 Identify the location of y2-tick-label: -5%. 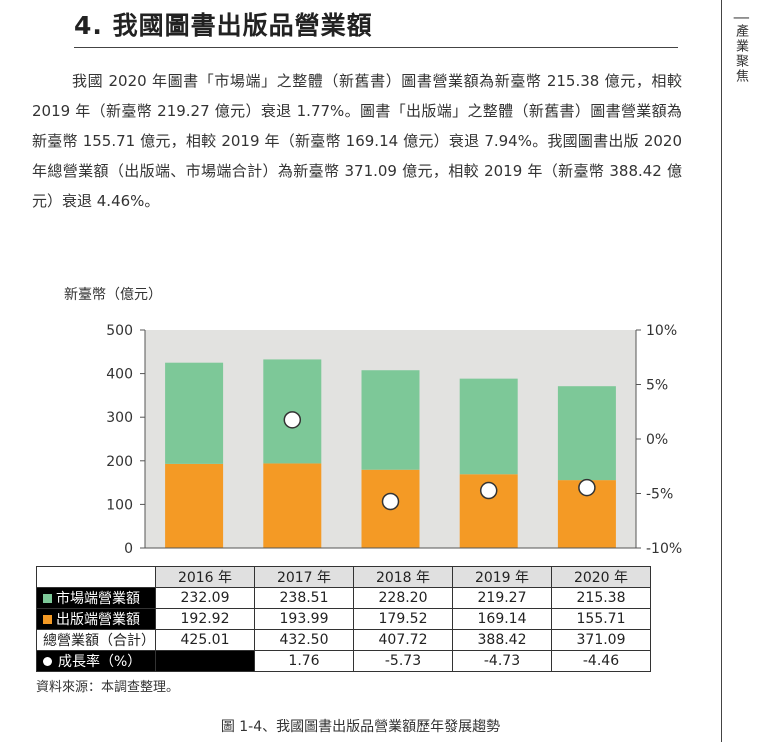
(659, 495).